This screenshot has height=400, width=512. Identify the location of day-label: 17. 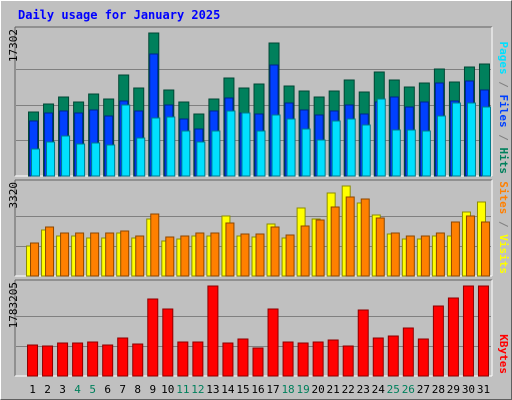
(272, 389).